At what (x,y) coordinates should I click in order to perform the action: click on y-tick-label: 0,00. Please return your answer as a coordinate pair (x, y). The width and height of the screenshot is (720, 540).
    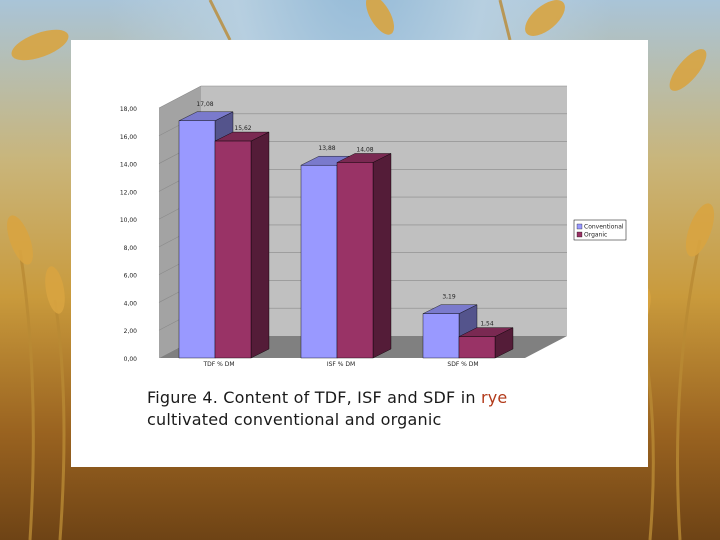
    Looking at the image, I should click on (131, 359).